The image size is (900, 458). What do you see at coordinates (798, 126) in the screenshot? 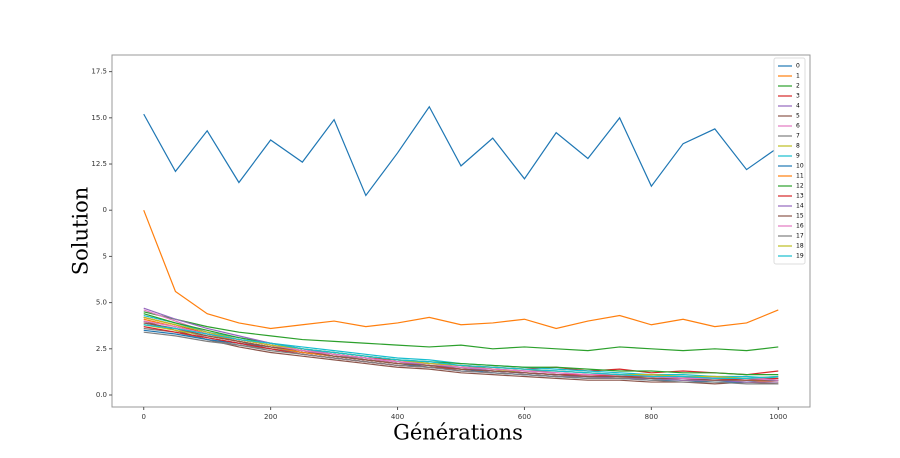
I see `legend-label: 6` at bounding box center [798, 126].